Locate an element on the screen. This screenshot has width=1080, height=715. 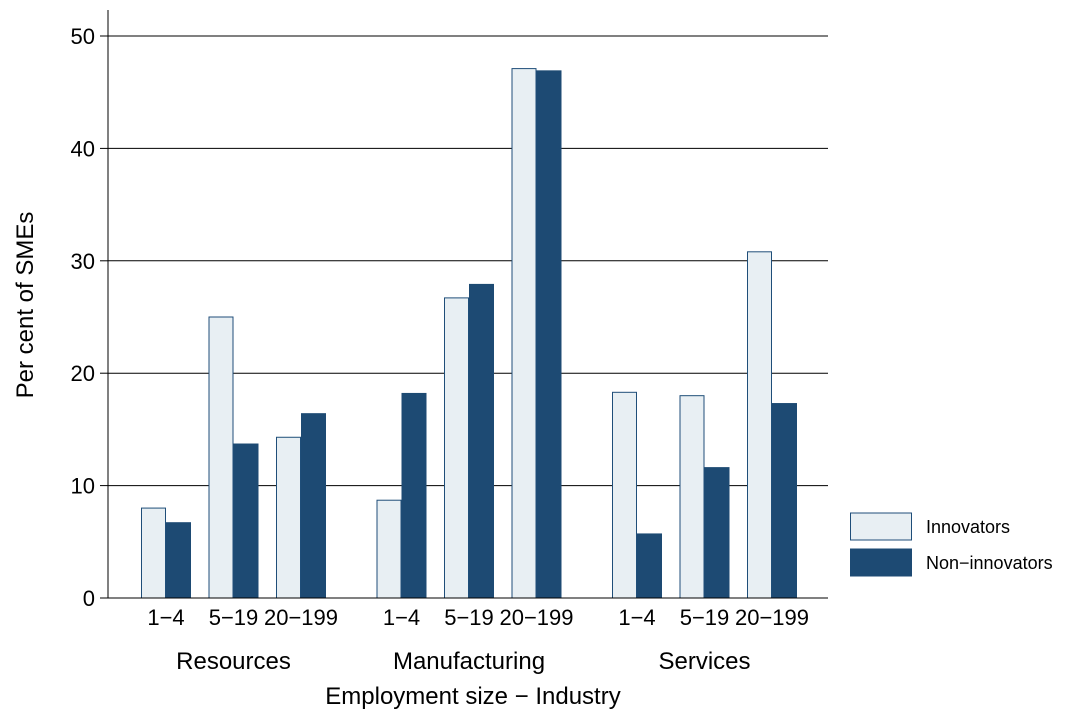
x-group-labels: Resources Manufacturing Services is located at coordinates (463, 661).